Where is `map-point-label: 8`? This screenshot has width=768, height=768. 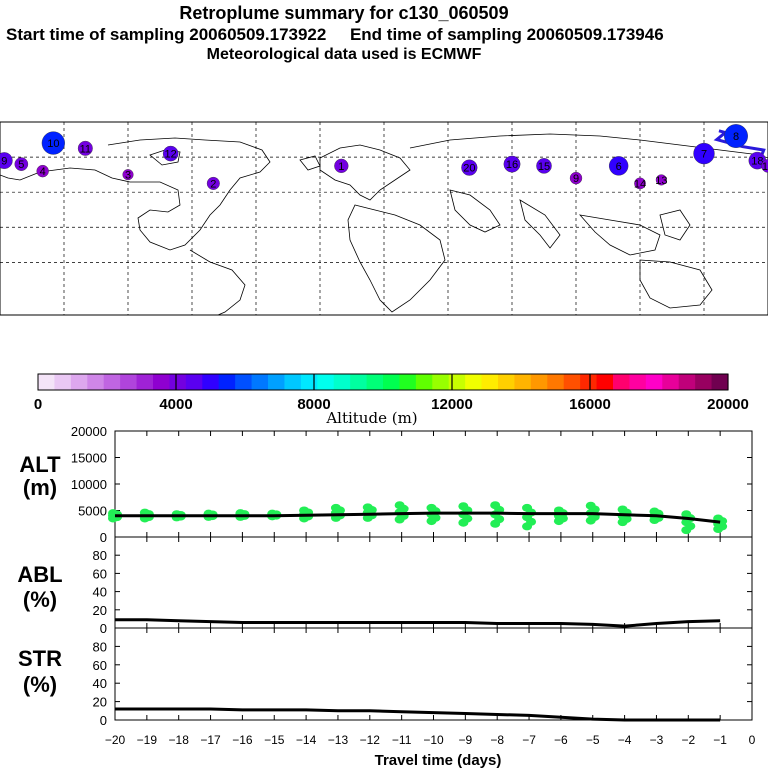 map-point-label: 8 is located at coordinates (736, 137).